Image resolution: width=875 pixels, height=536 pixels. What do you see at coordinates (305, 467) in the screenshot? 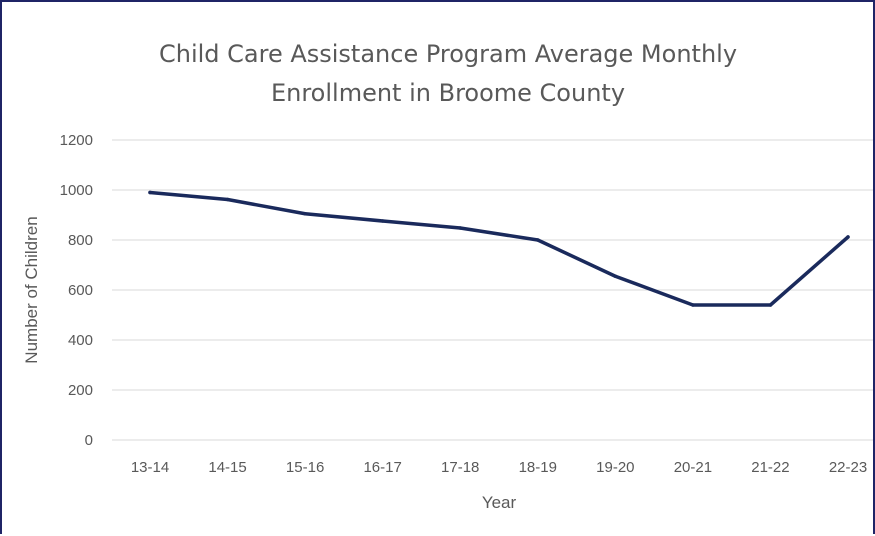
I see `x-tick-label-15-16: 15-16` at bounding box center [305, 467].